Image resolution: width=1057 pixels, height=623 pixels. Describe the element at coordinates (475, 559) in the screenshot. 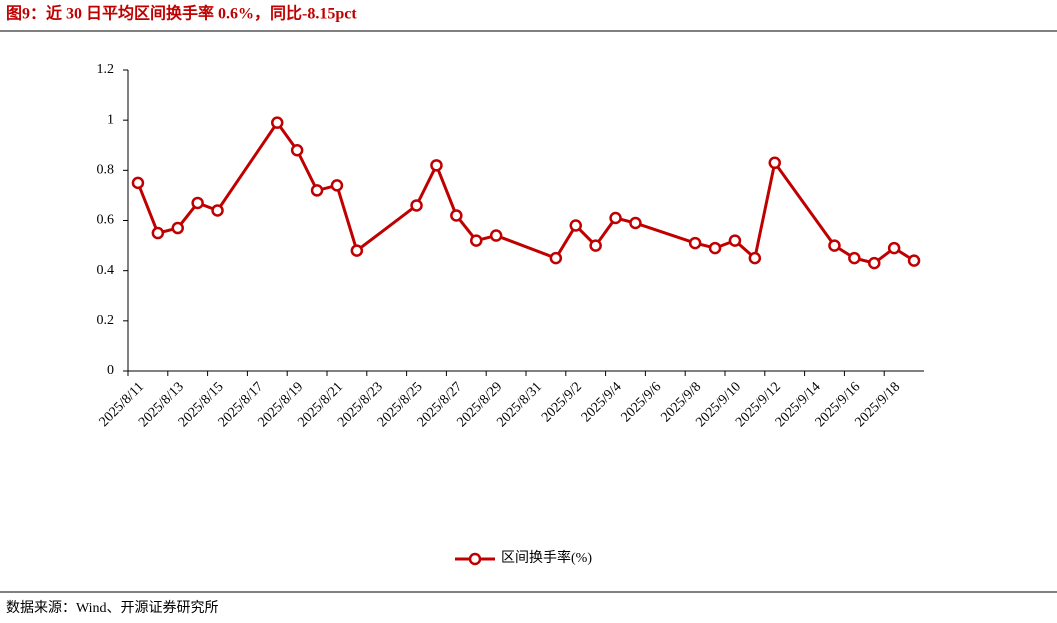

I see `legend-marker` at that location.